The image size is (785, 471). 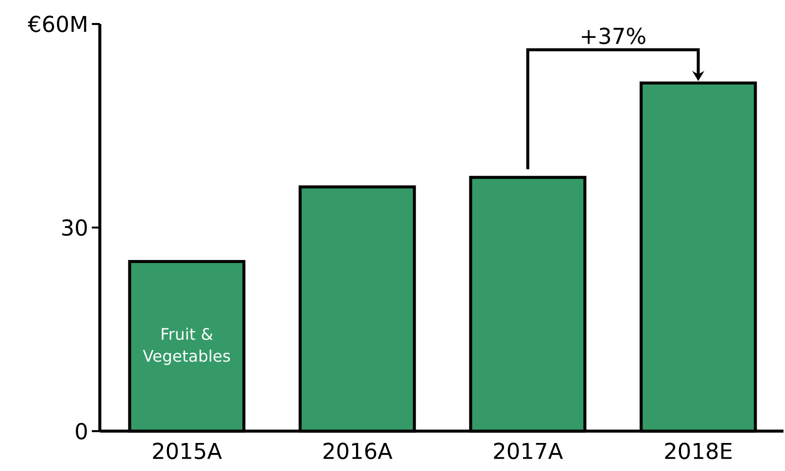 What do you see at coordinates (528, 451) in the screenshot?
I see `x-tick-label: 2017A` at bounding box center [528, 451].